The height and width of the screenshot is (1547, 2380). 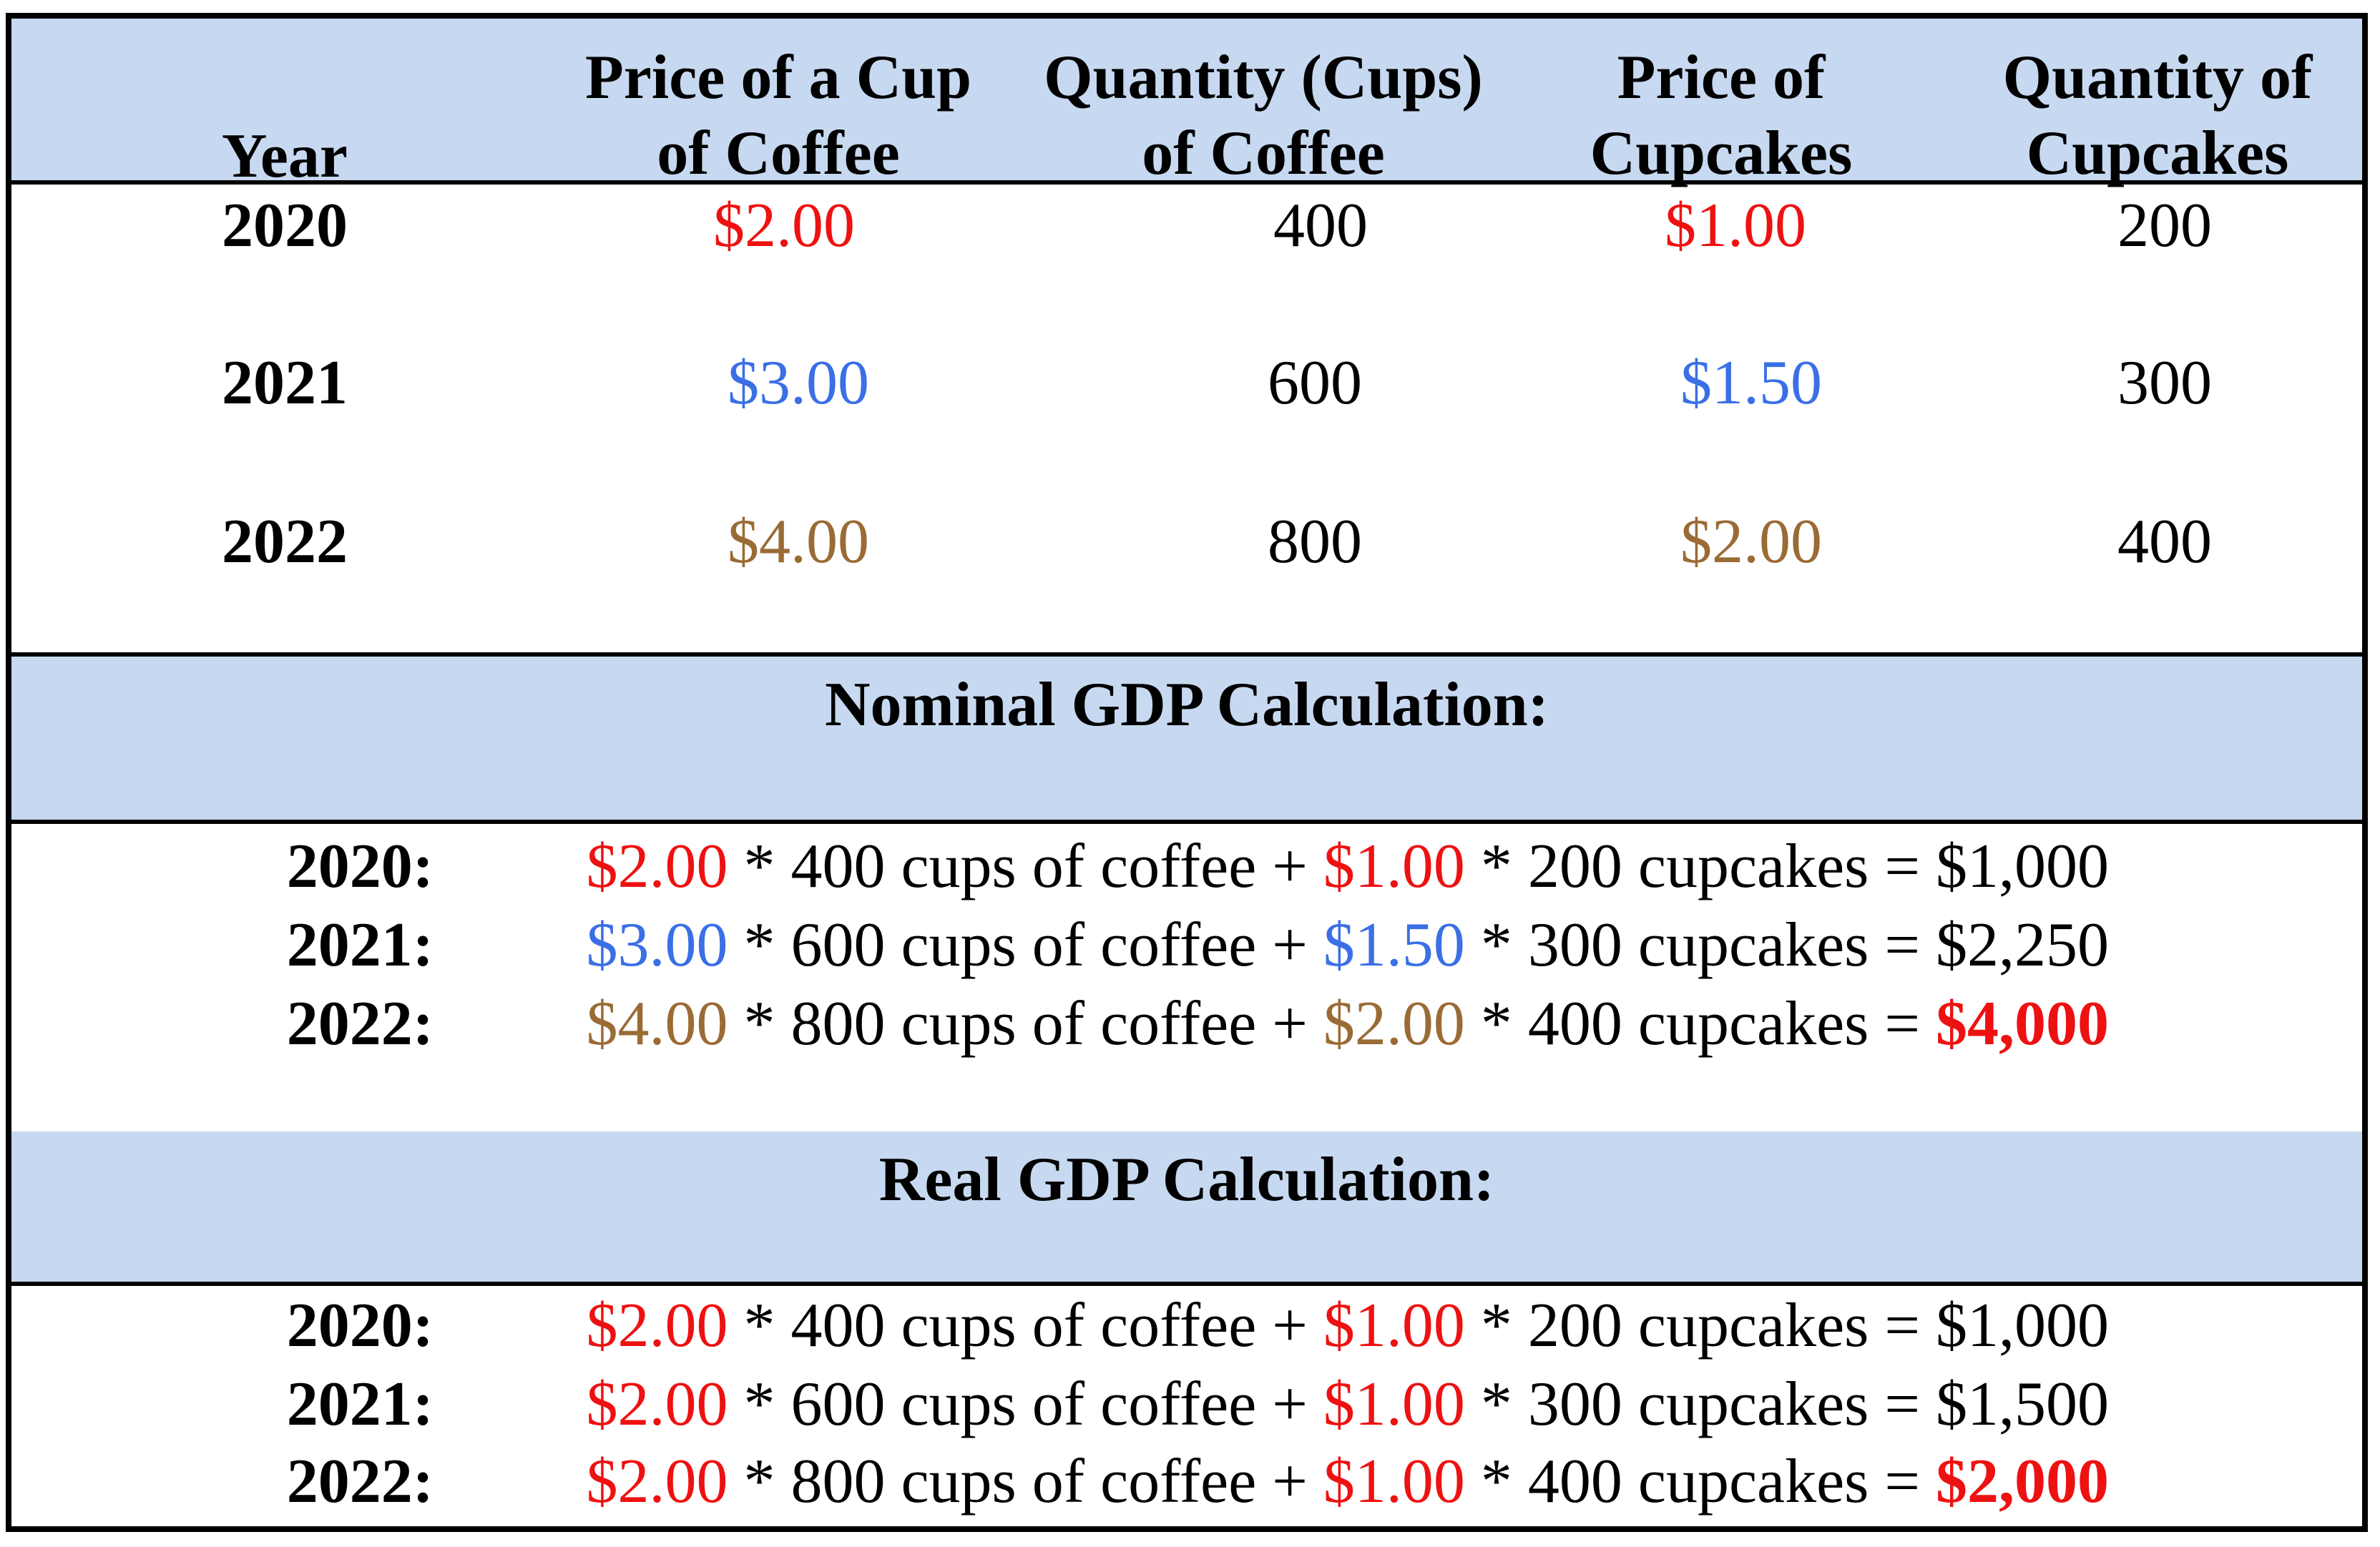 I want to click on header-cupcake-qty-line2: Cupcakes, so click(x=2157, y=153).